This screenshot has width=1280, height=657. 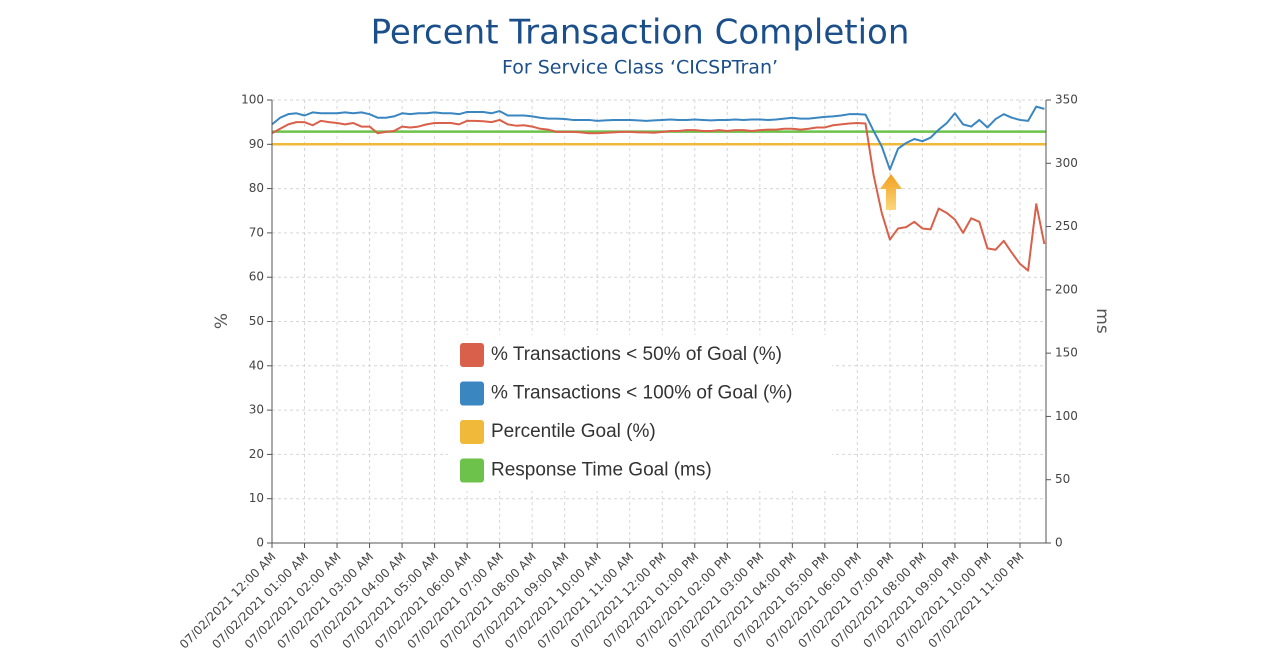 I want to click on y-tick-label: 0, so click(x=260, y=543).